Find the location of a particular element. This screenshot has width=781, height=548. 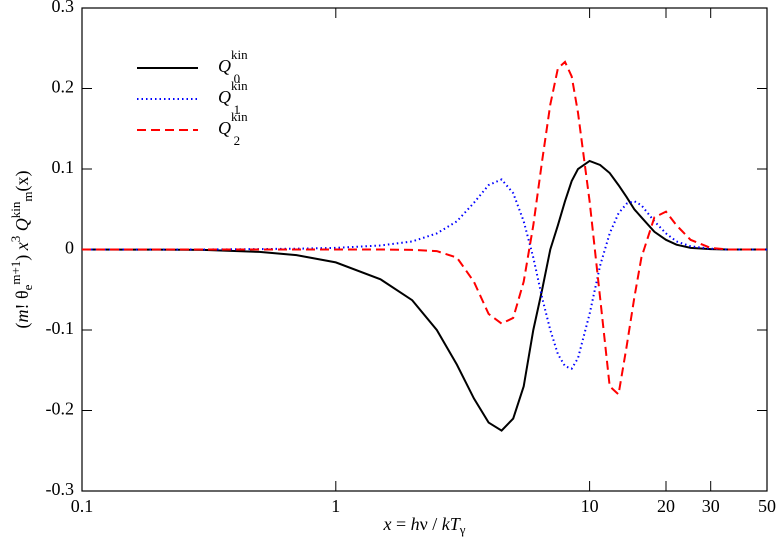

y-tick-label: -0.1 is located at coordinates (60, 328).